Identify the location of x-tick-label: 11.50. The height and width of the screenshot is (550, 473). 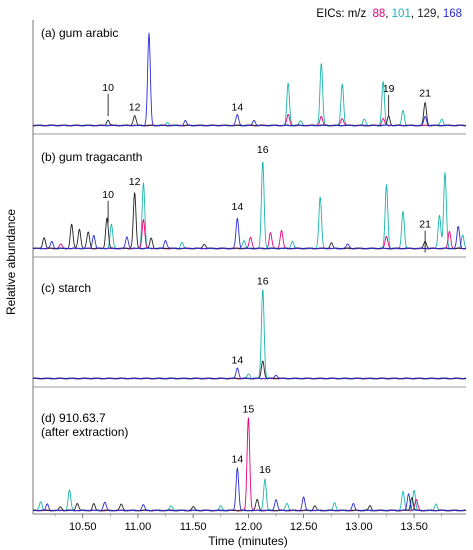
(193, 527).